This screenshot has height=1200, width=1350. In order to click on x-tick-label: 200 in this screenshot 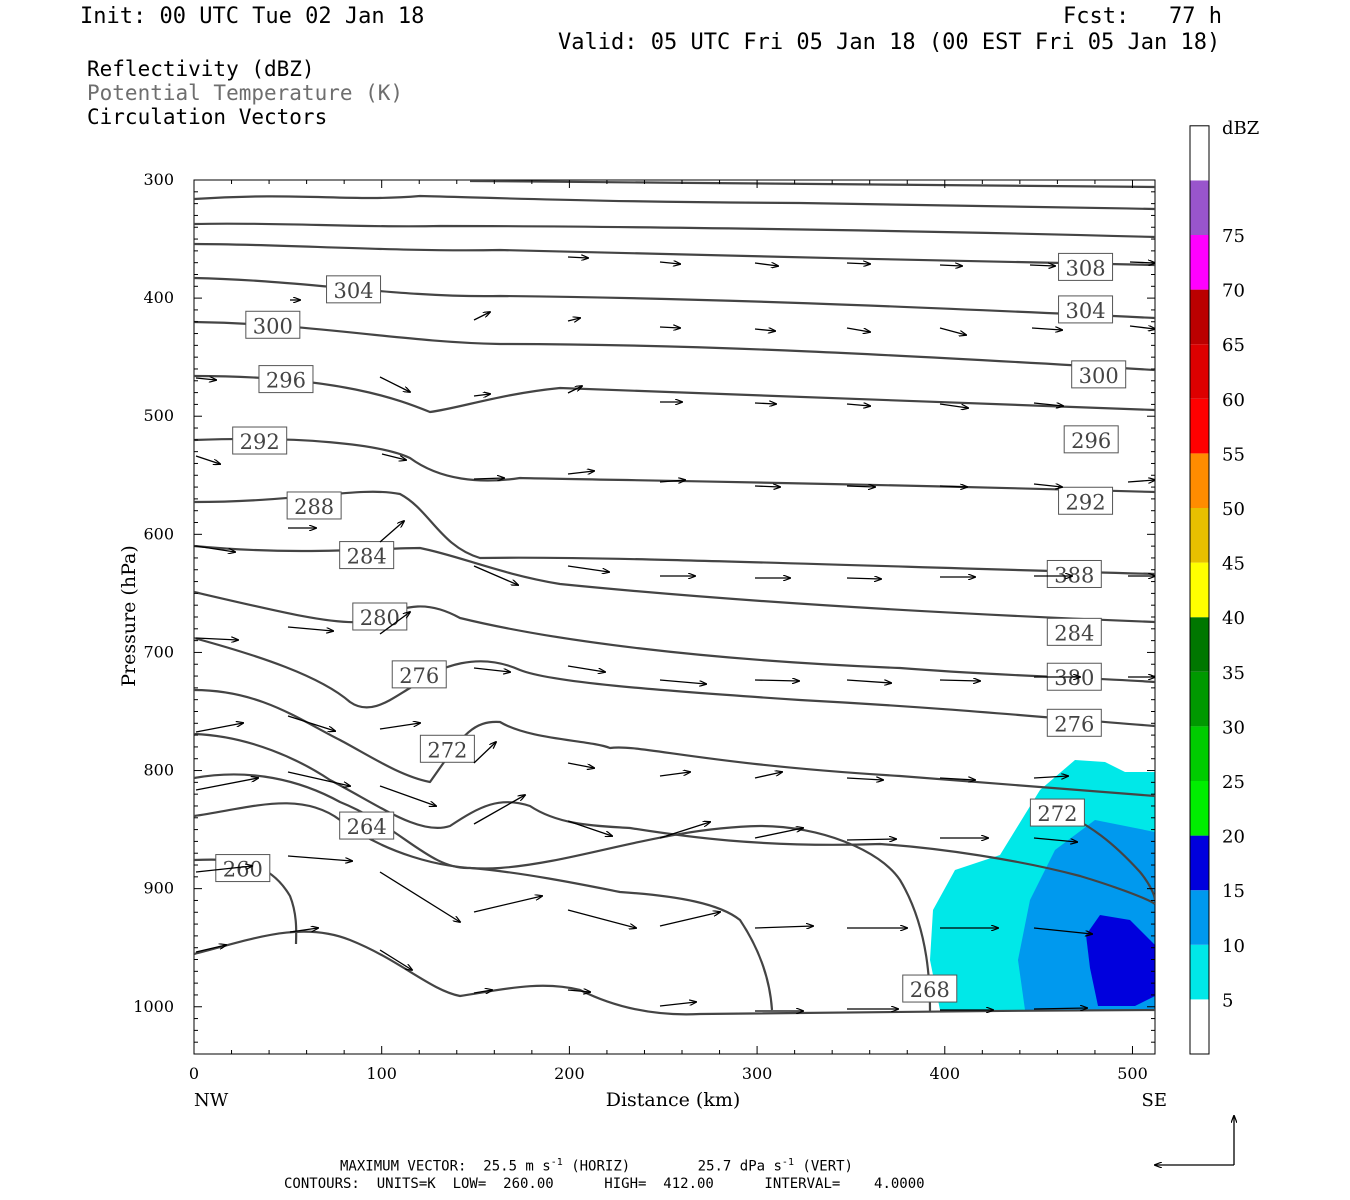, I will do `click(569, 1073)`.